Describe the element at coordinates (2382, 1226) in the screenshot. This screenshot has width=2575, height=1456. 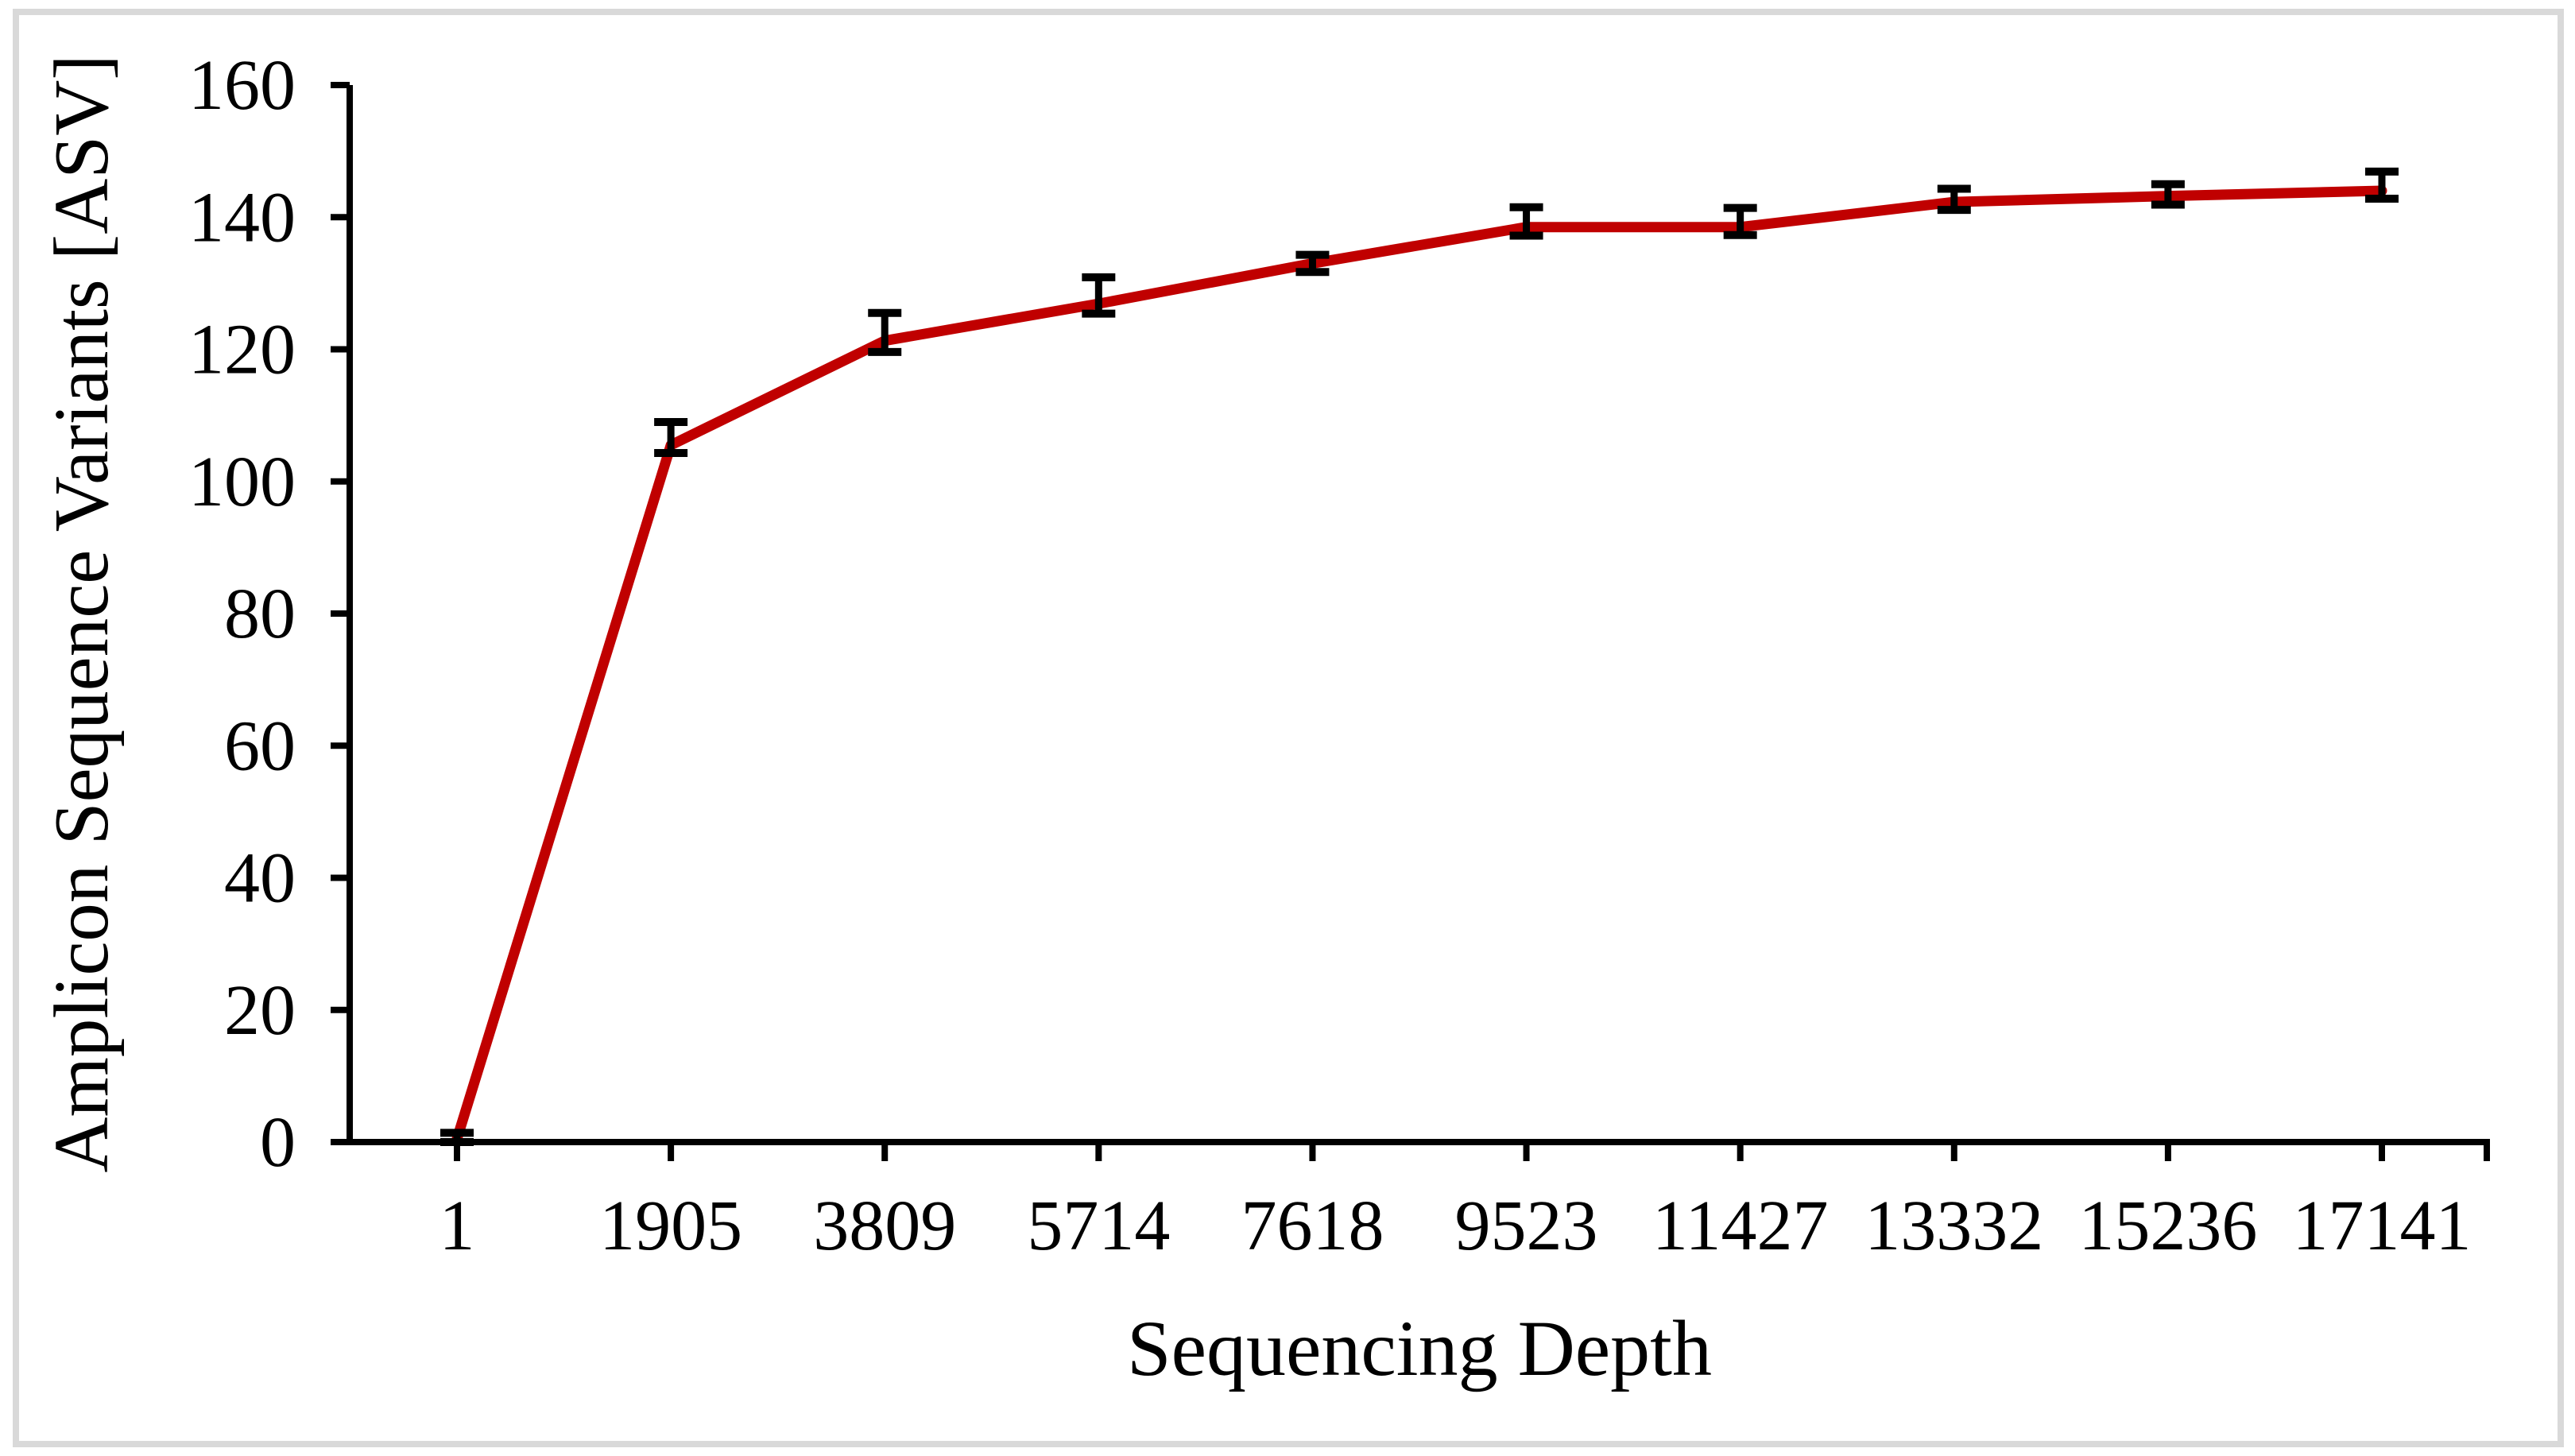
I see `x-tick-label: 17141` at that location.